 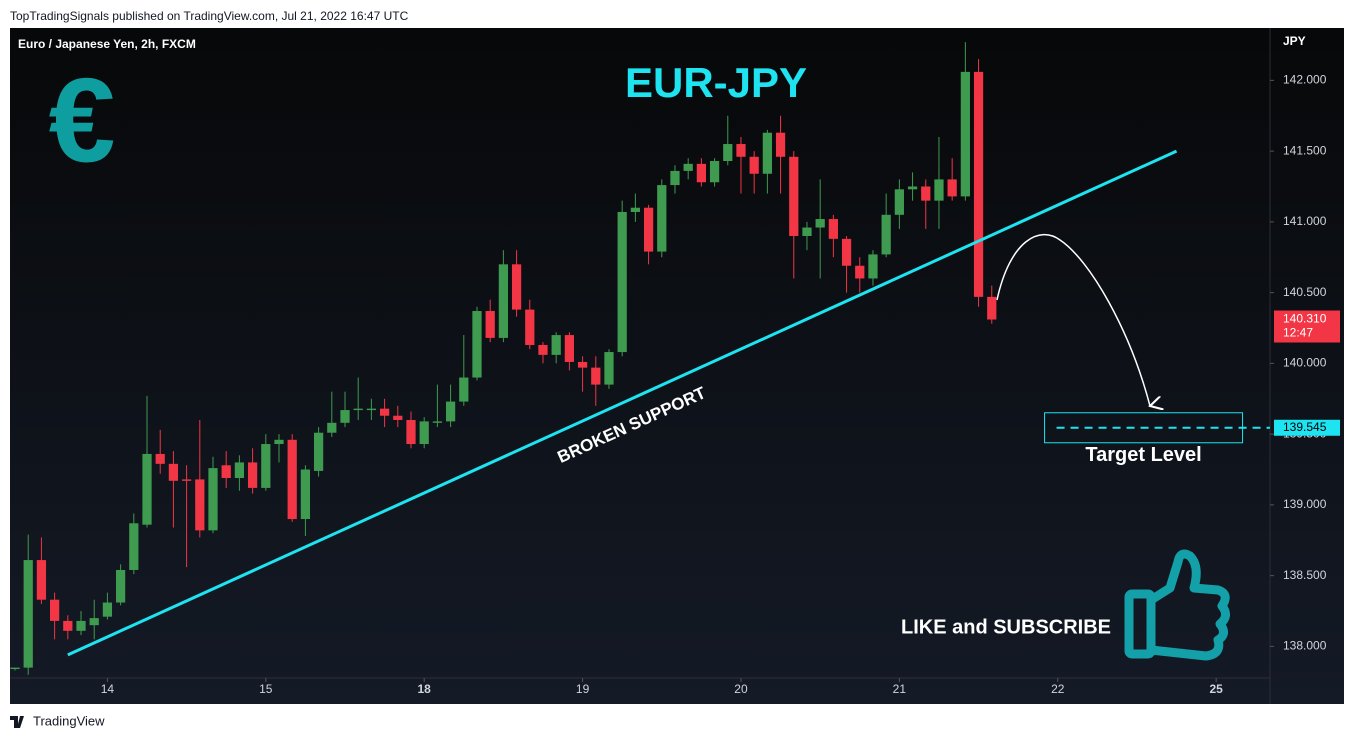 I want to click on target-tag, so click(x=1307, y=427).